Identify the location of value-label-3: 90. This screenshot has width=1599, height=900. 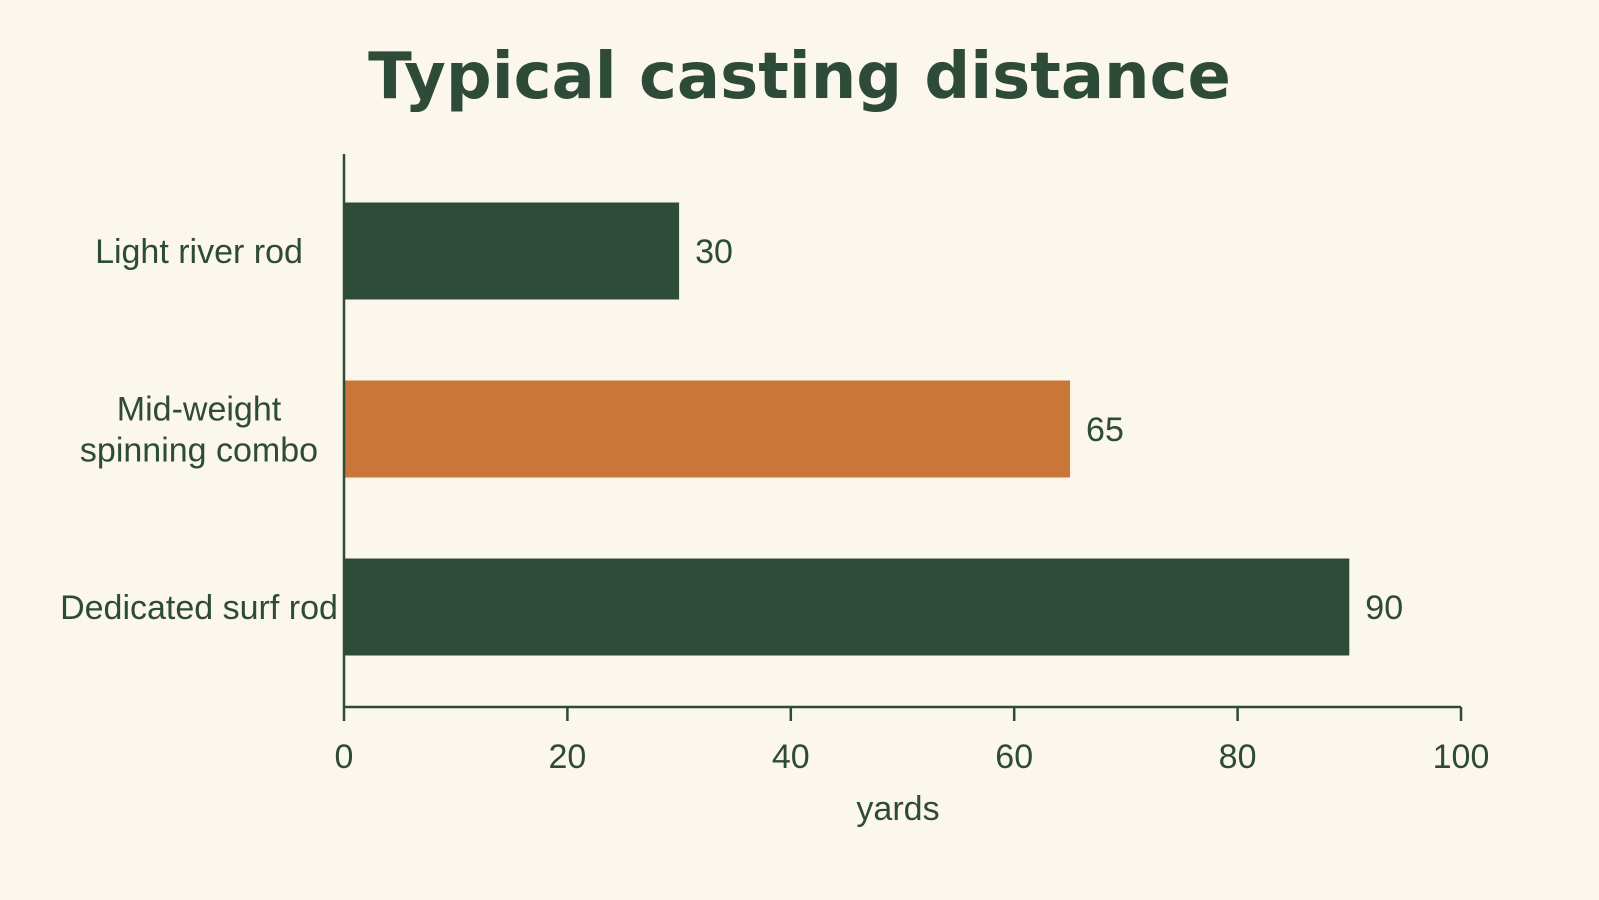
(1384, 608).